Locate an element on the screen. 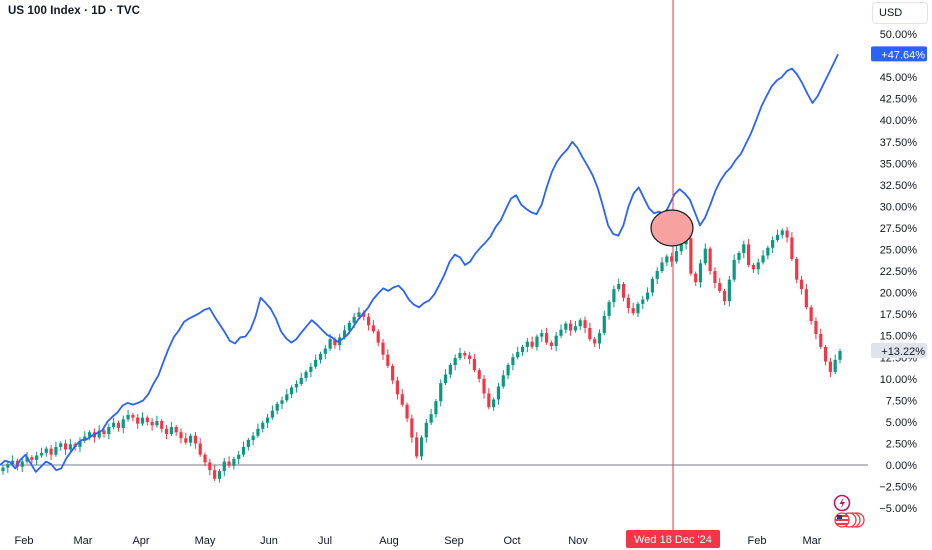 This screenshot has height=550, width=932. svg-text: +13.22% is located at coordinates (903, 352).